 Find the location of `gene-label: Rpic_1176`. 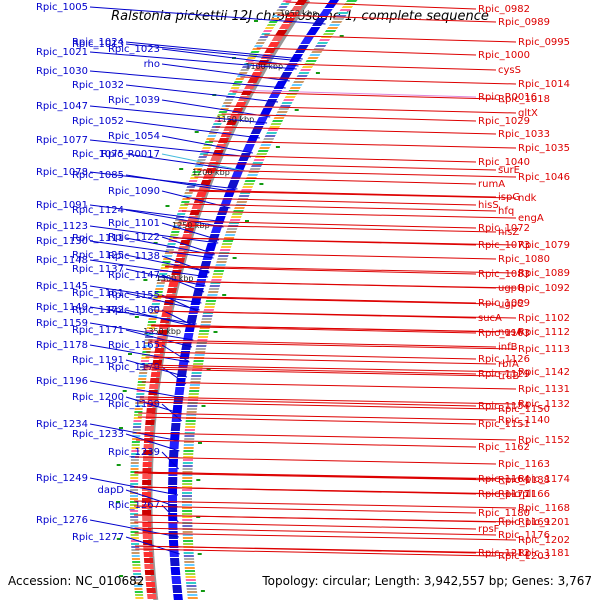

gene-label: Rpic_1176 is located at coordinates (524, 535).